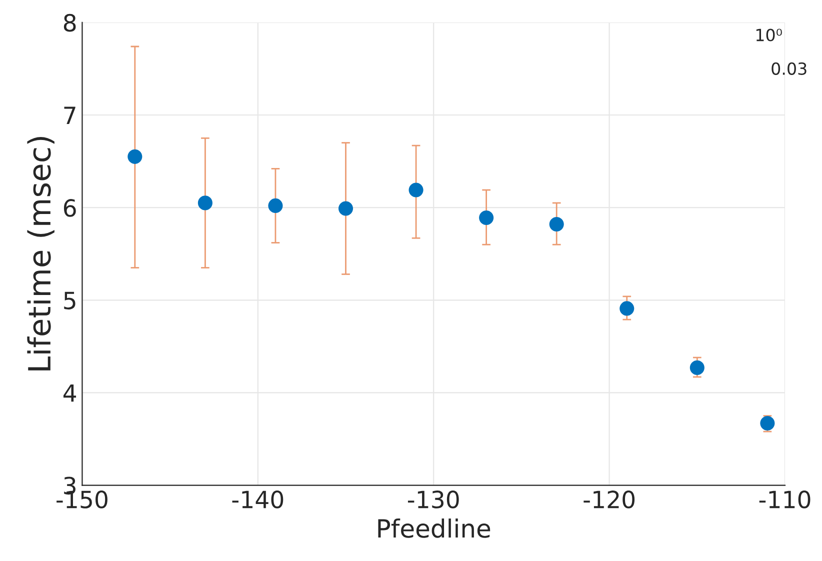 The image size is (822, 561). What do you see at coordinates (70, 23) in the screenshot?
I see `y-tick-label: 8` at bounding box center [70, 23].